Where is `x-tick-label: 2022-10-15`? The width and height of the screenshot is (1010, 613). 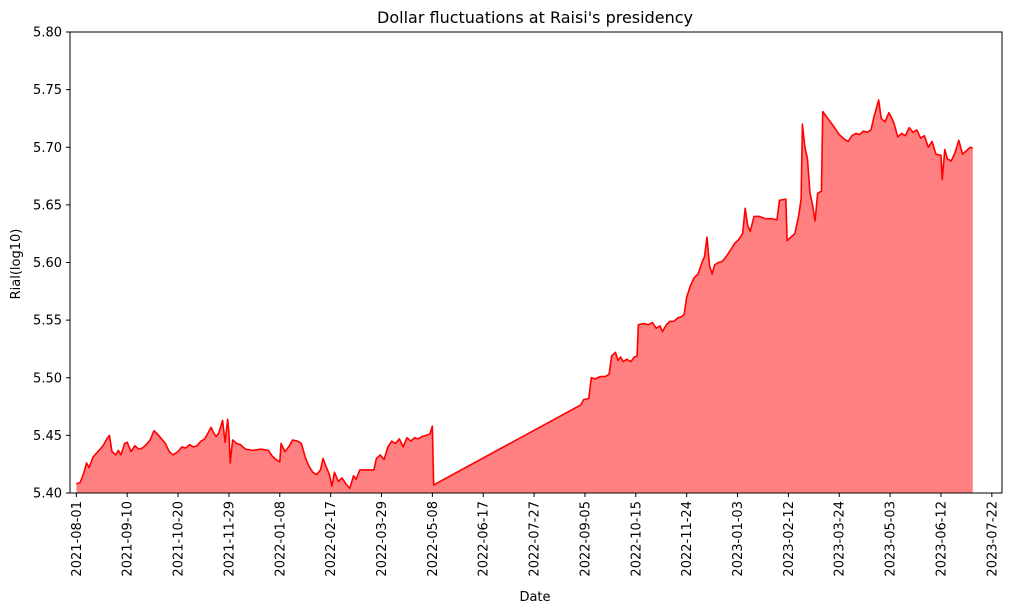
x-tick-label: 2022-10-15 is located at coordinates (636, 539).